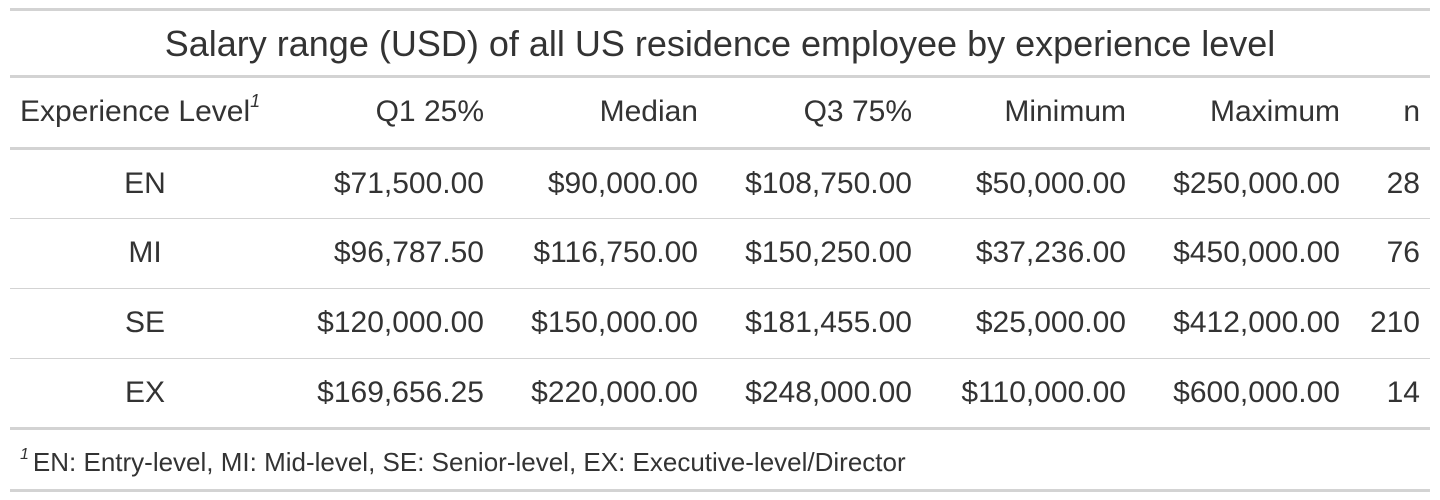 This screenshot has height=500, width=1440. I want to click on cell-minimum: $110,000.00, so click(1029, 394).